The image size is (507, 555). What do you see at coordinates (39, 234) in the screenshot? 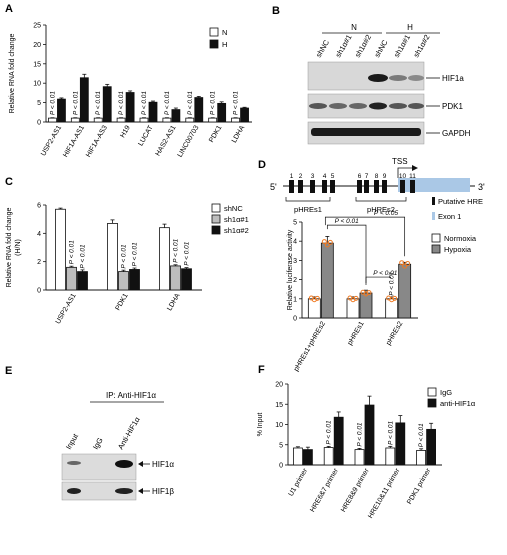
I see `y-tick-label: 4` at bounding box center [39, 234].